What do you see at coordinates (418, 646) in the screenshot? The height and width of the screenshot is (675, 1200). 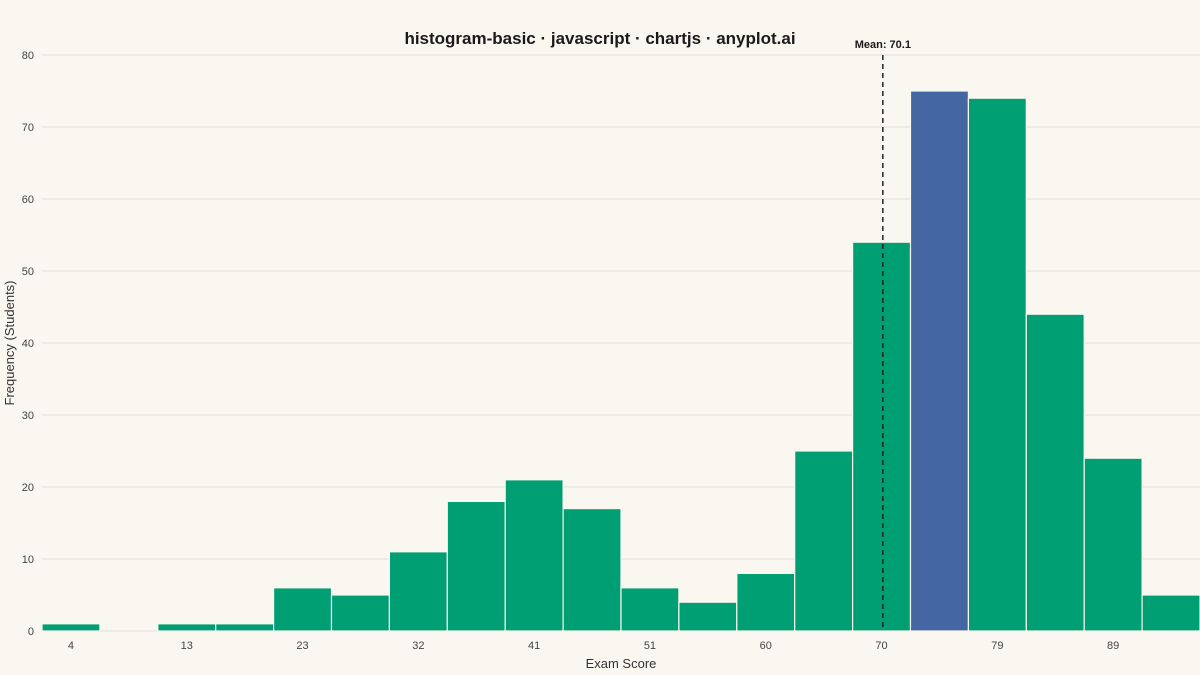 I see `x-tick-label: 32` at bounding box center [418, 646].